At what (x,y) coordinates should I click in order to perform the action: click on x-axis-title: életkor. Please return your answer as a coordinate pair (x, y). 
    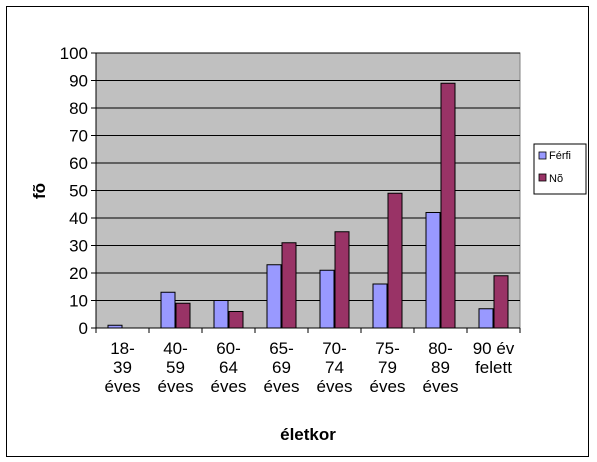
    Looking at the image, I should click on (308, 434).